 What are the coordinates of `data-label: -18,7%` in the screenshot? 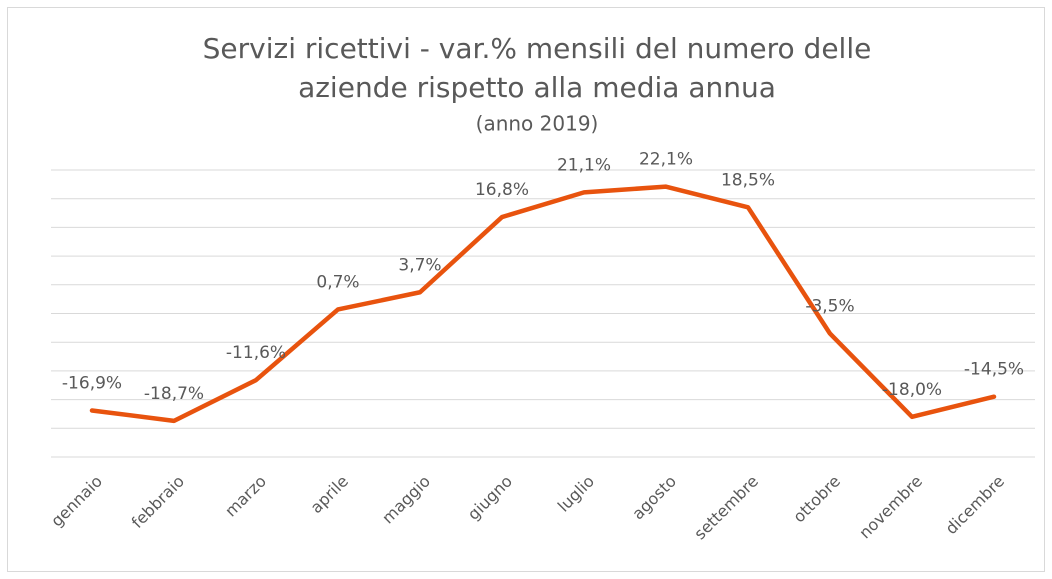 It's located at (174, 394).